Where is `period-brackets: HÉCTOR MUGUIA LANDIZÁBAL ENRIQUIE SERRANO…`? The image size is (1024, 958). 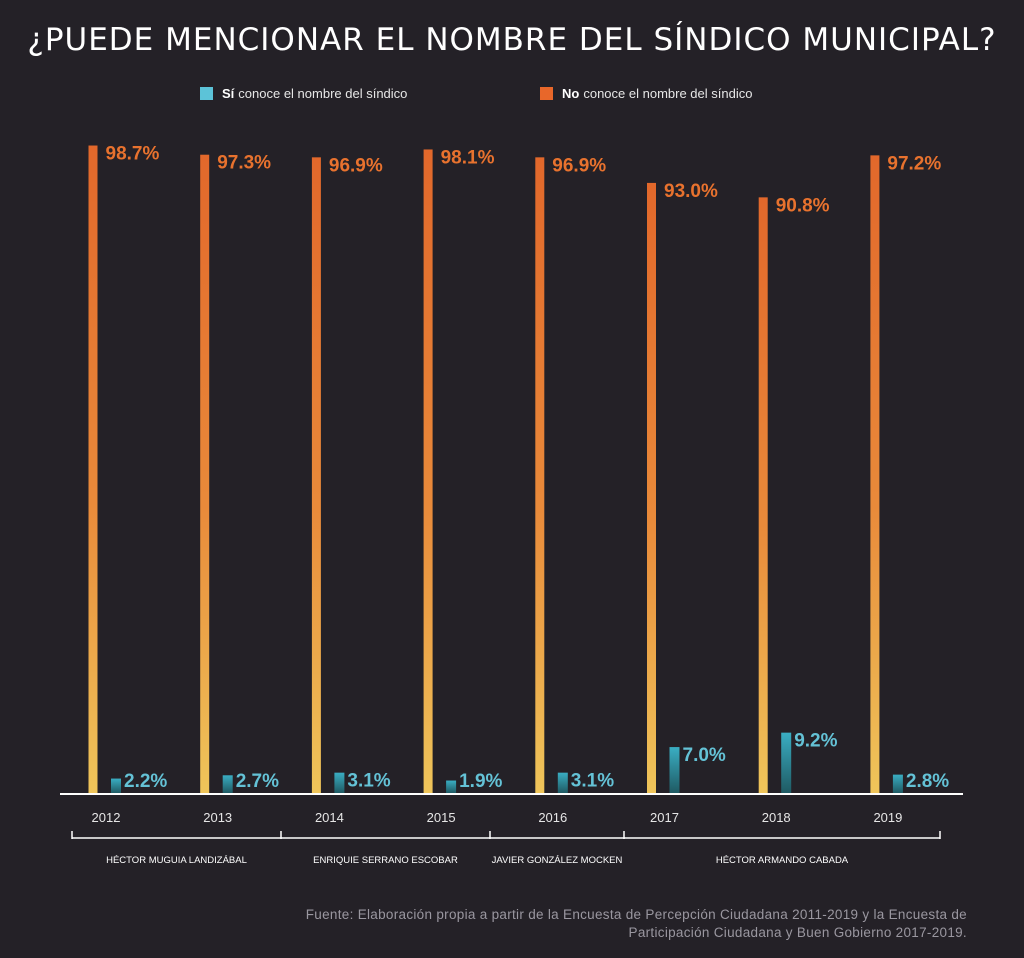 period-brackets: HÉCTOR MUGUIA LANDIZÁBAL ENRIQUIE SERRANO… is located at coordinates (506, 848).